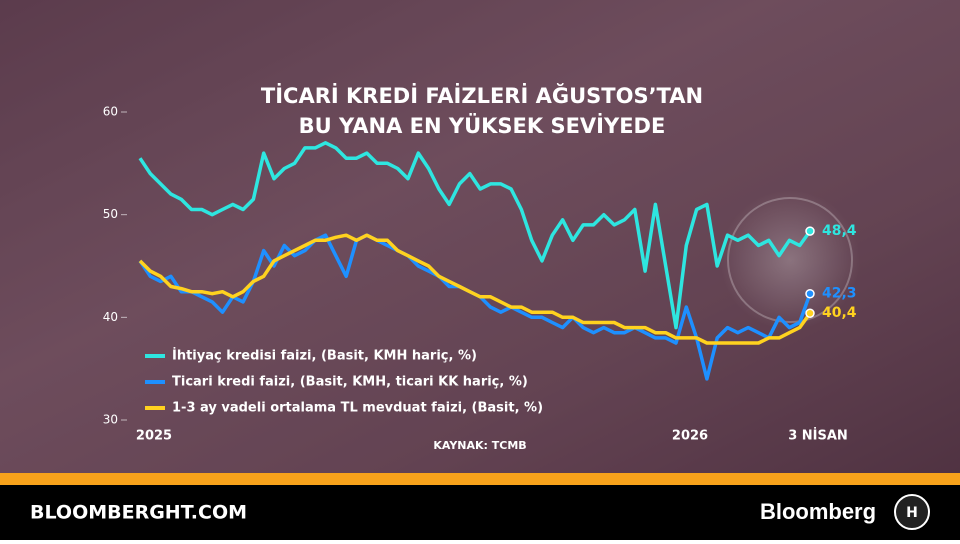 This screenshot has height=544, width=960. Describe the element at coordinates (690, 436) in the screenshot. I see `x-tick-label: 2026` at that location.